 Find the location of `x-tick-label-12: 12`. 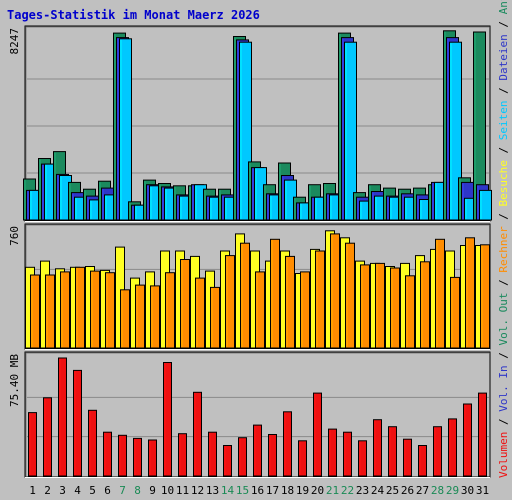

x-tick-label-12: 12 is located at coordinates (197, 490).